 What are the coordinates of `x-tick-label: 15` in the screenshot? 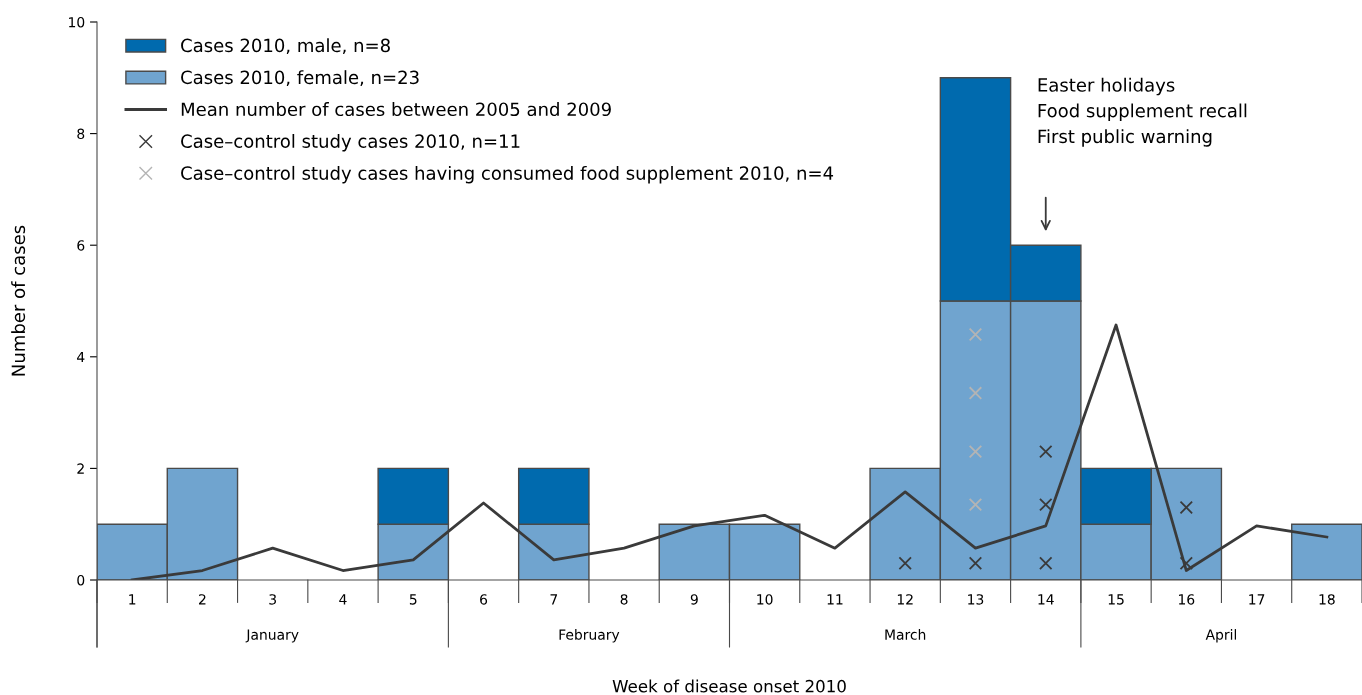 It's located at (1116, 599).